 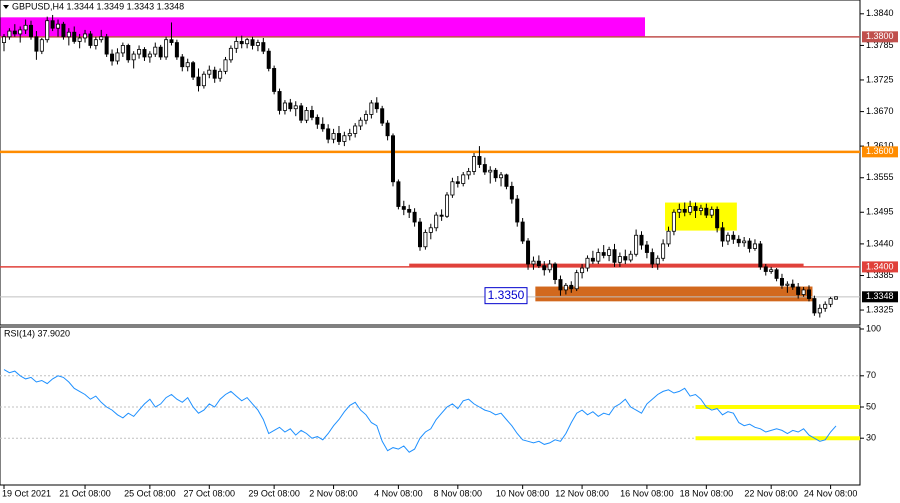 What do you see at coordinates (880, 151) in the screenshot?
I see `level-tag-label: 1.3600` at bounding box center [880, 151].